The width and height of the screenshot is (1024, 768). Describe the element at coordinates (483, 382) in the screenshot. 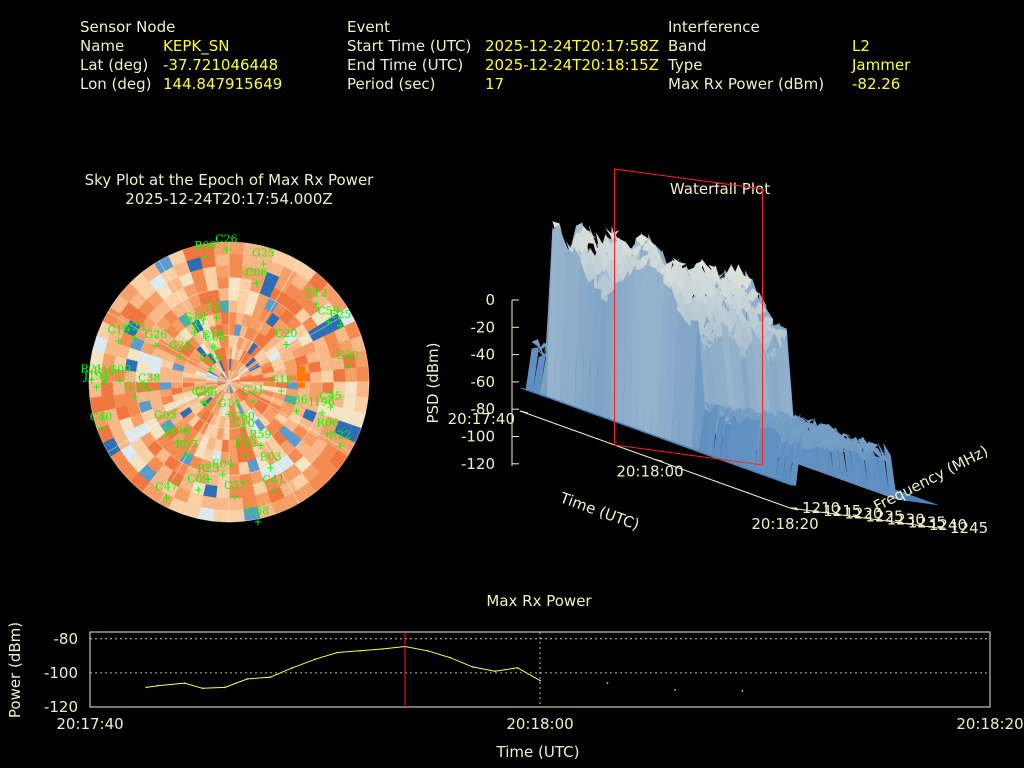

I see `z-tick-label: -60` at that location.